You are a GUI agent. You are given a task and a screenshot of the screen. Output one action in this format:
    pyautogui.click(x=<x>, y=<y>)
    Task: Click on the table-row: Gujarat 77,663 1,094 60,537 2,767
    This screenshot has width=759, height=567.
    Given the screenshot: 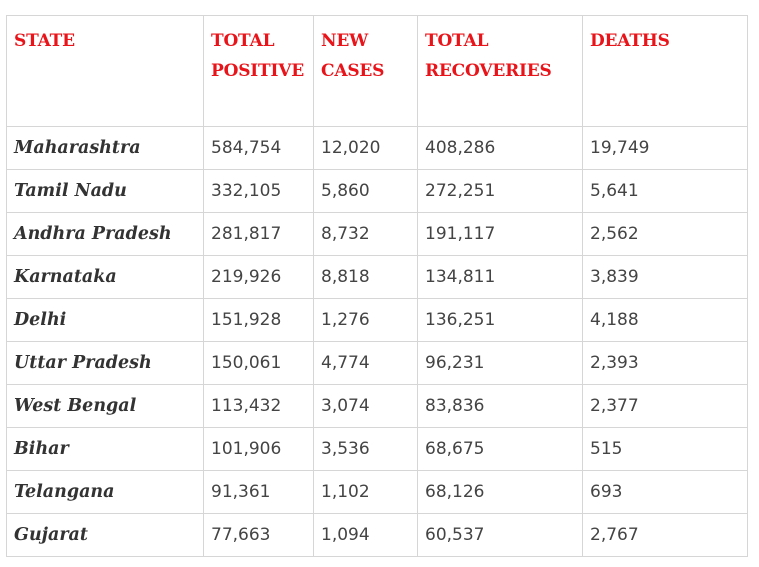 What is the action you would take?
    pyautogui.click(x=377, y=535)
    